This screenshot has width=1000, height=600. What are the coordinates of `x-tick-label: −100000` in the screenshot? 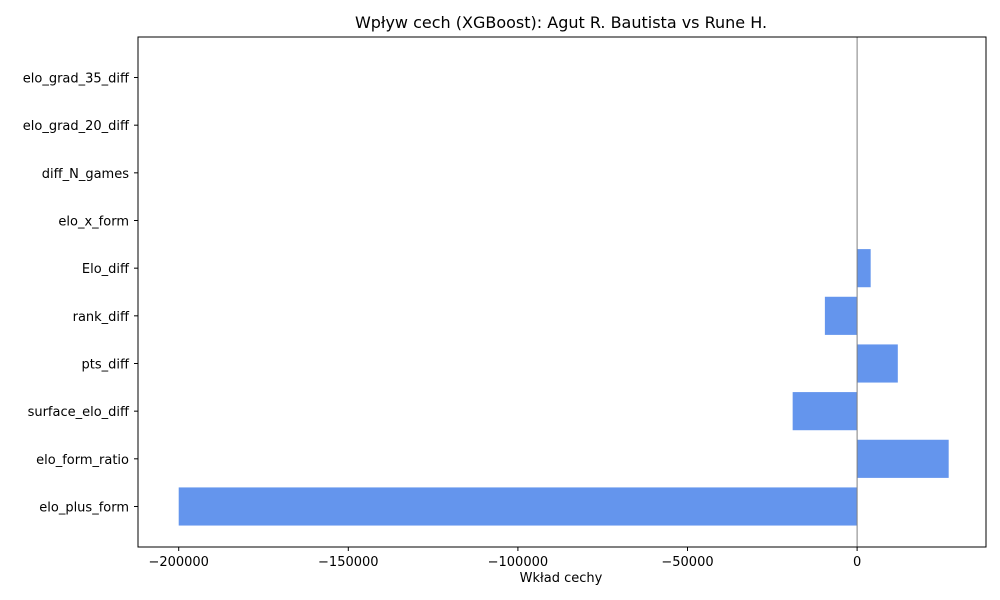 It's located at (518, 562).